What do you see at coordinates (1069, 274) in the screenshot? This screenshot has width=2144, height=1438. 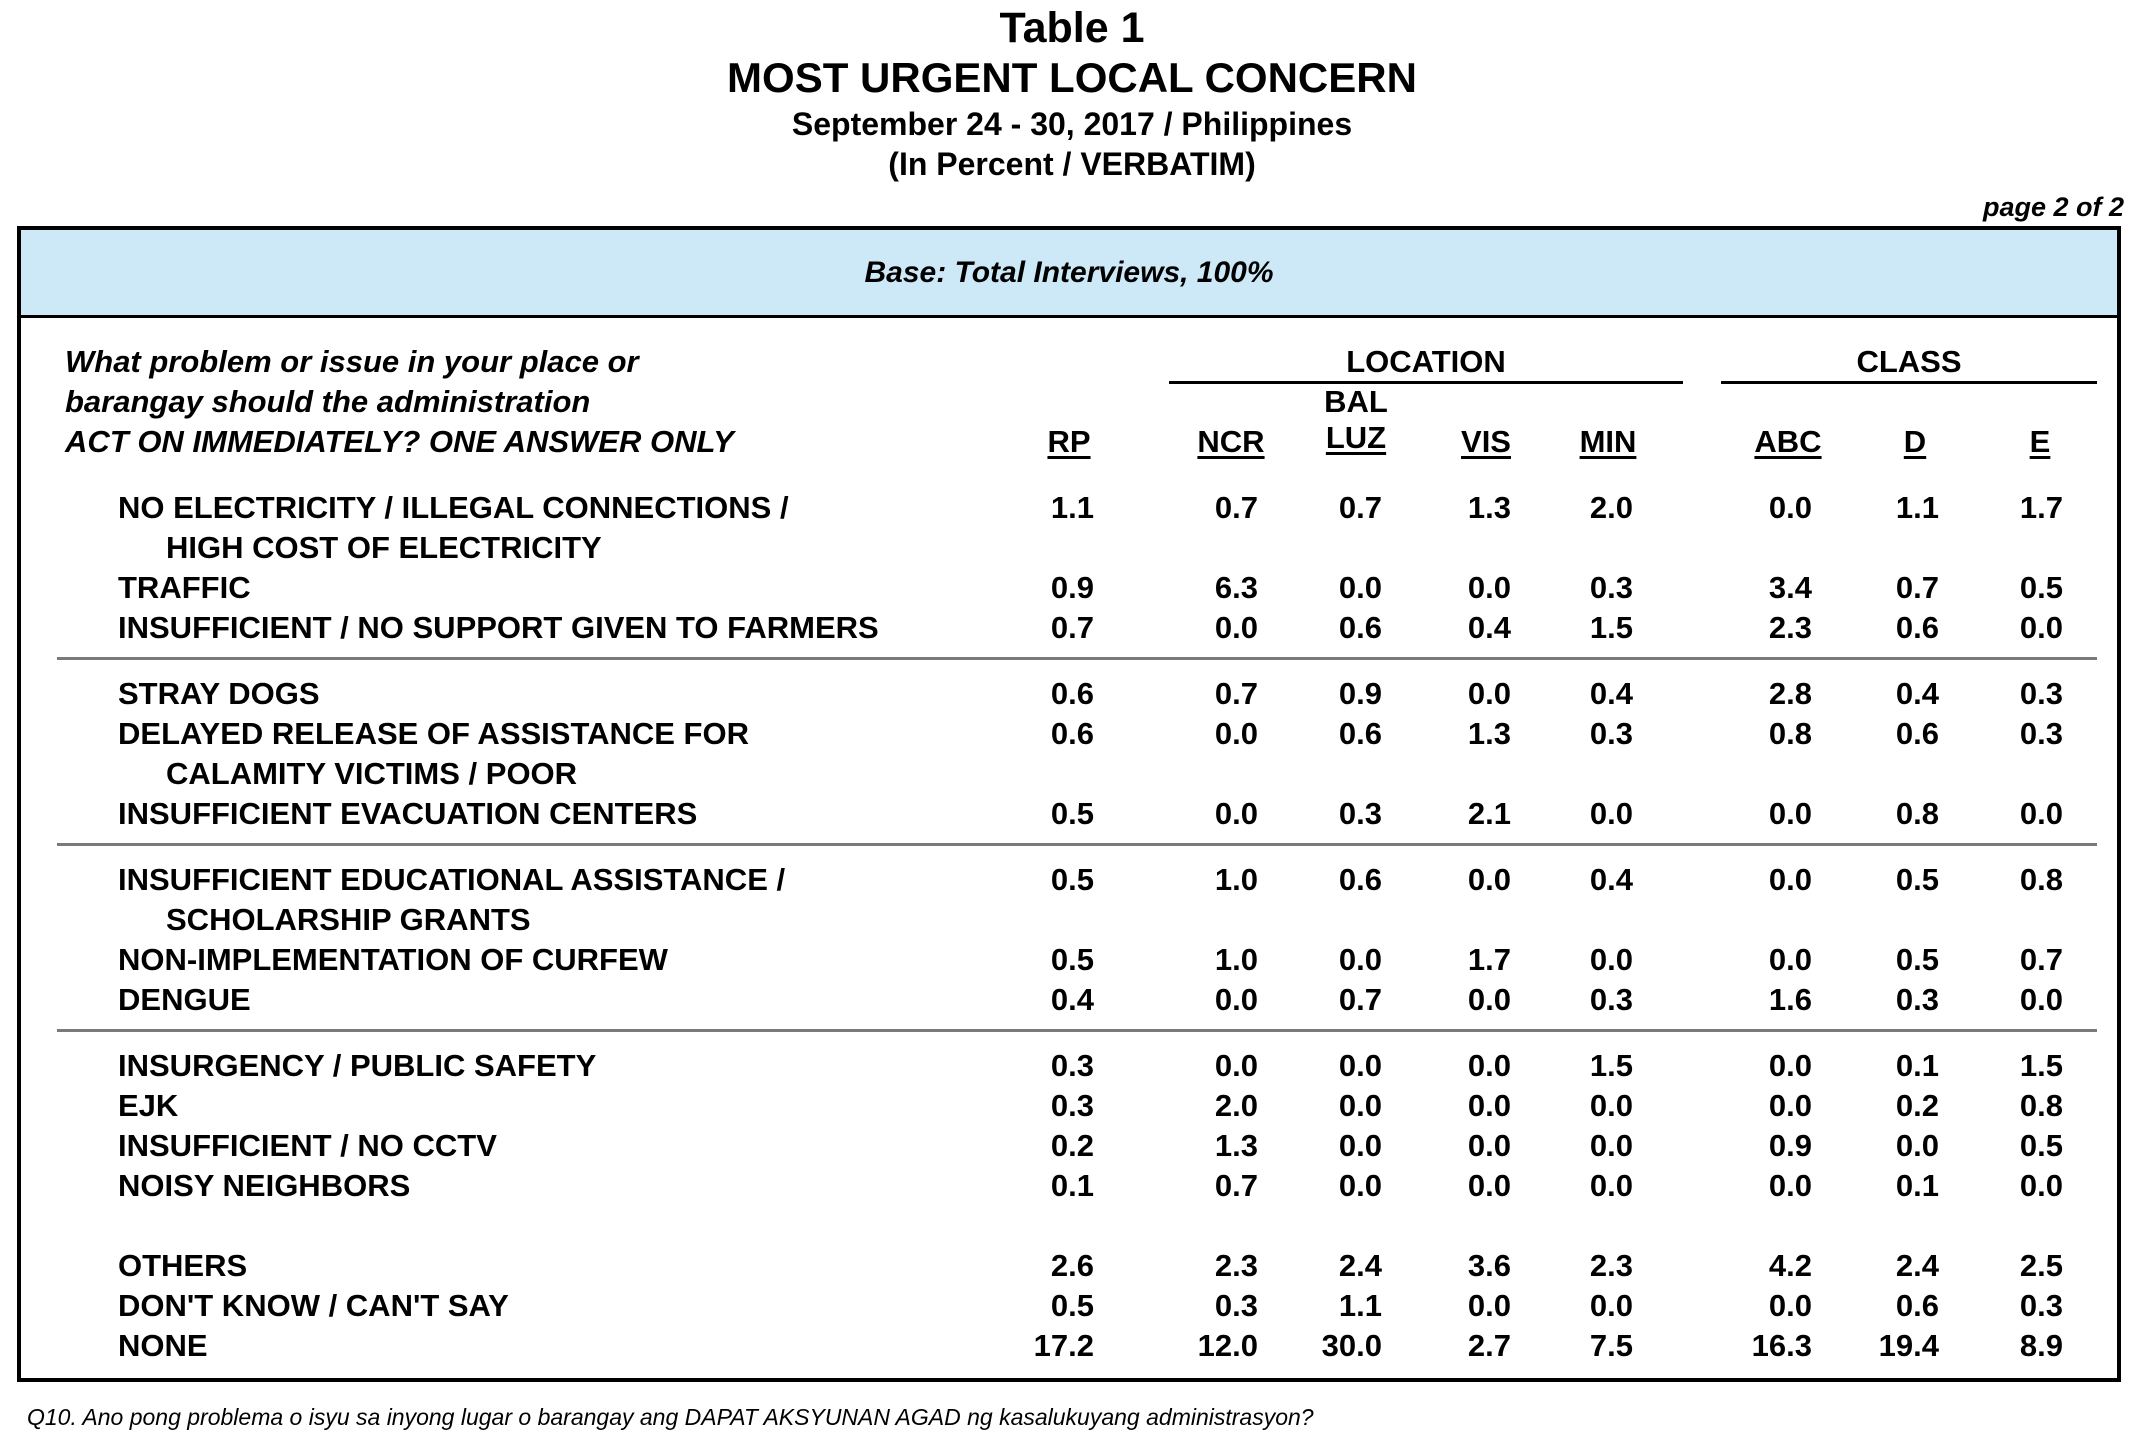 I see `base-band: Base: Total Interviews, 100%` at bounding box center [1069, 274].